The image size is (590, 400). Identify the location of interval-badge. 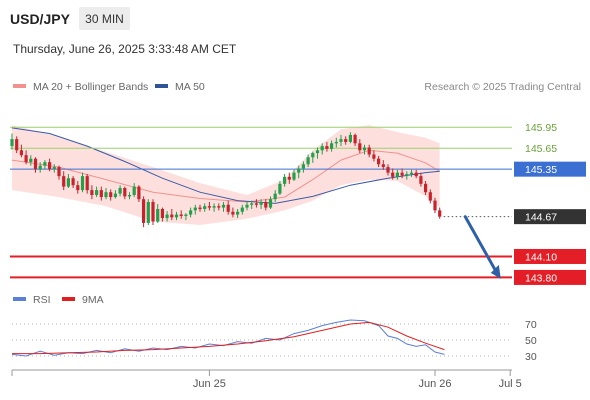
(104, 18).